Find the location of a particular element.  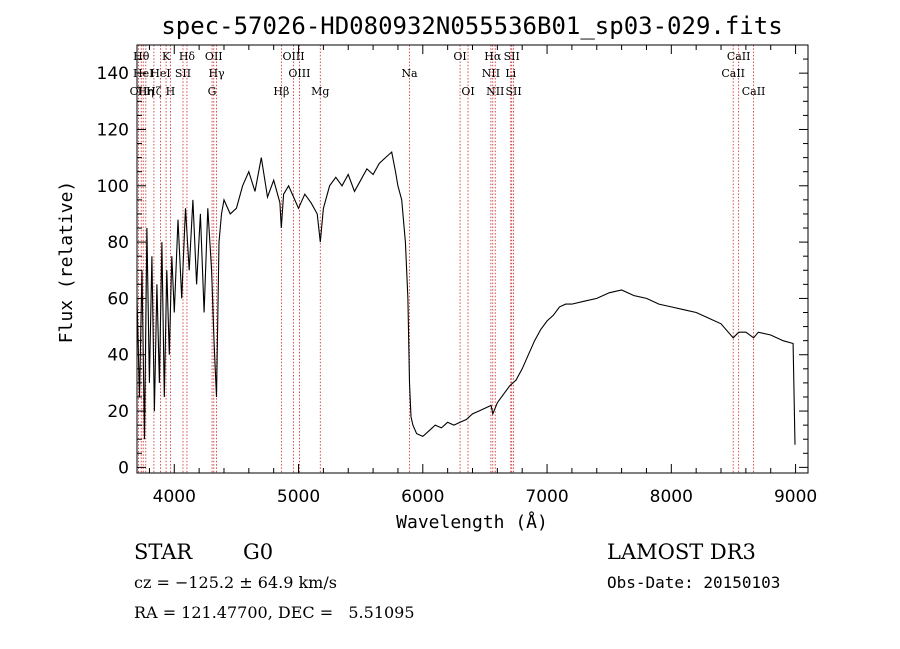

object-subclass: G0 is located at coordinates (258, 552).